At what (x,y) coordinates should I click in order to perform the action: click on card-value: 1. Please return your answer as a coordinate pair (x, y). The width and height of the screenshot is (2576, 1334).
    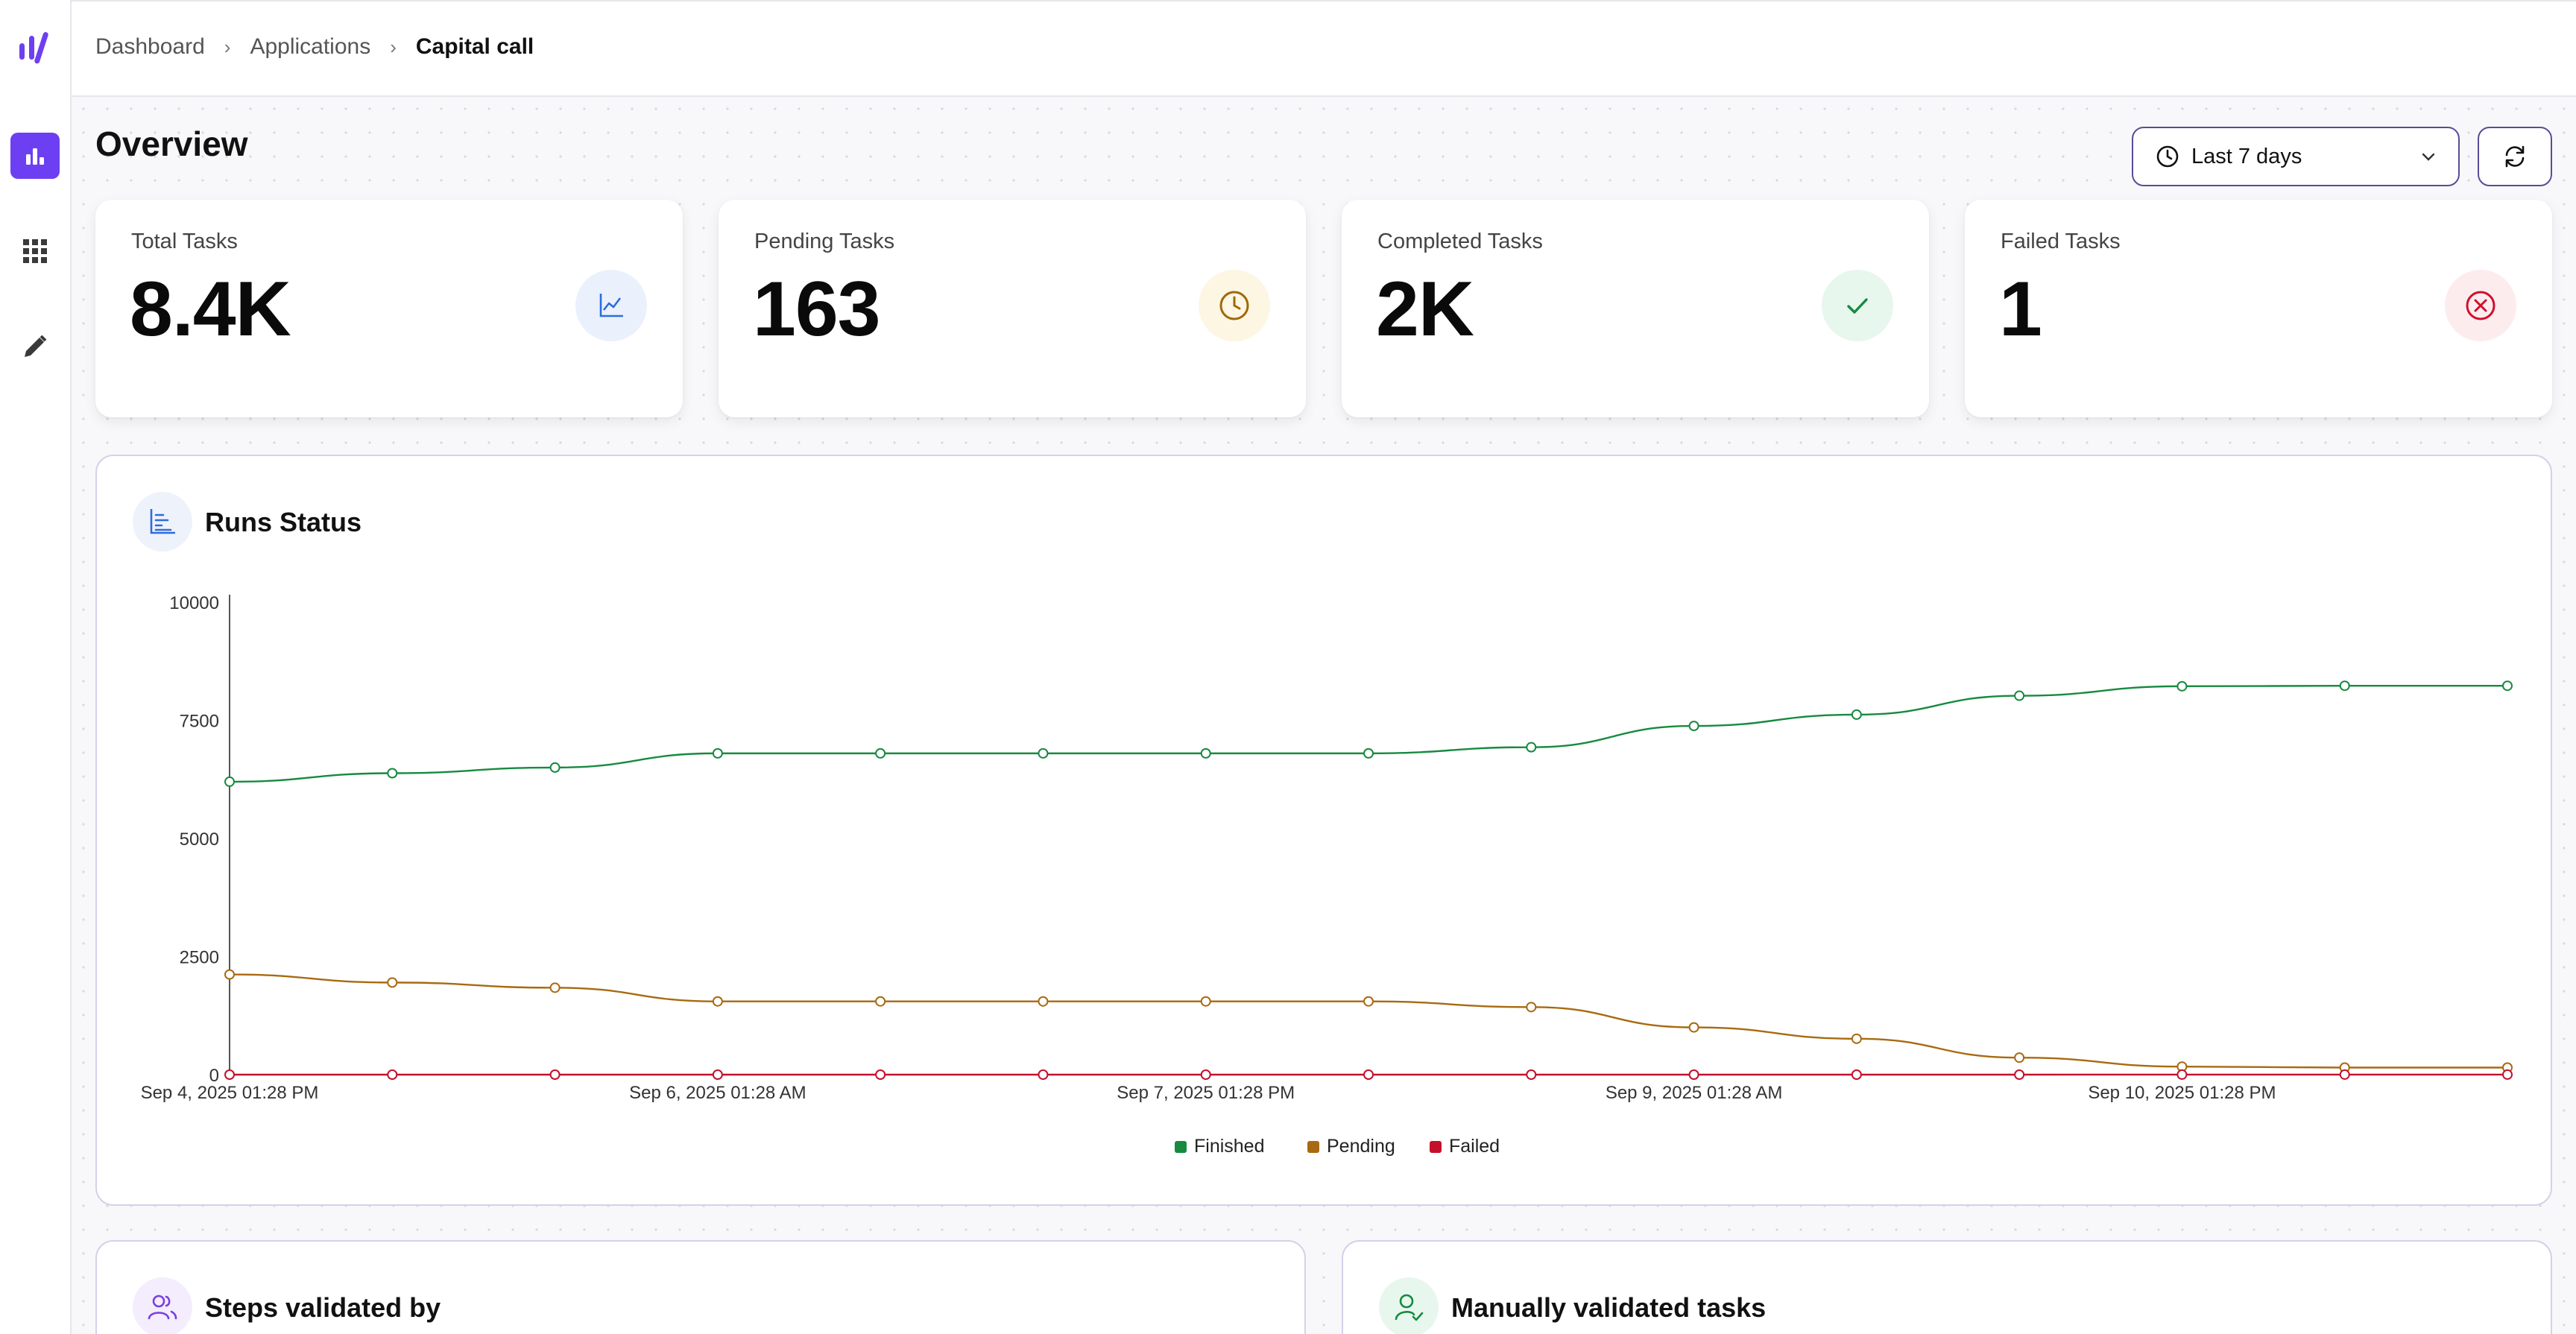
    Looking at the image, I should click on (2020, 310).